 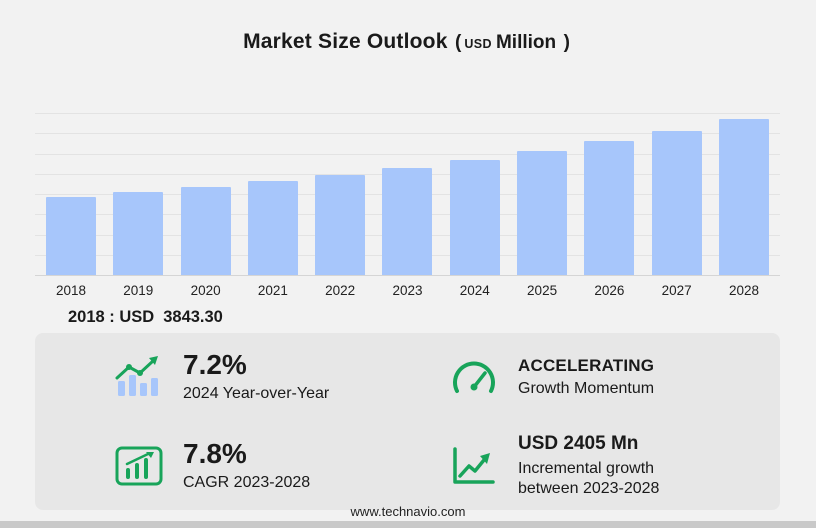 I want to click on x-tick-2018: 2018, so click(x=71, y=290).